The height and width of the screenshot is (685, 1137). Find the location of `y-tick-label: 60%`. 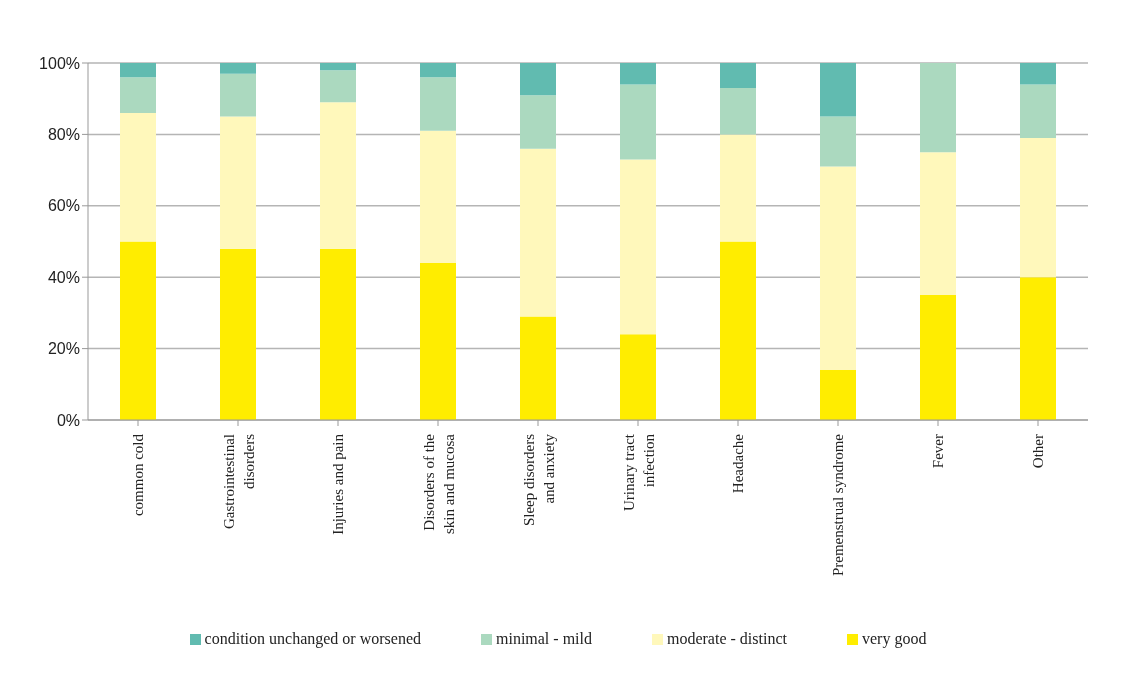

y-tick-label: 60% is located at coordinates (63, 206).